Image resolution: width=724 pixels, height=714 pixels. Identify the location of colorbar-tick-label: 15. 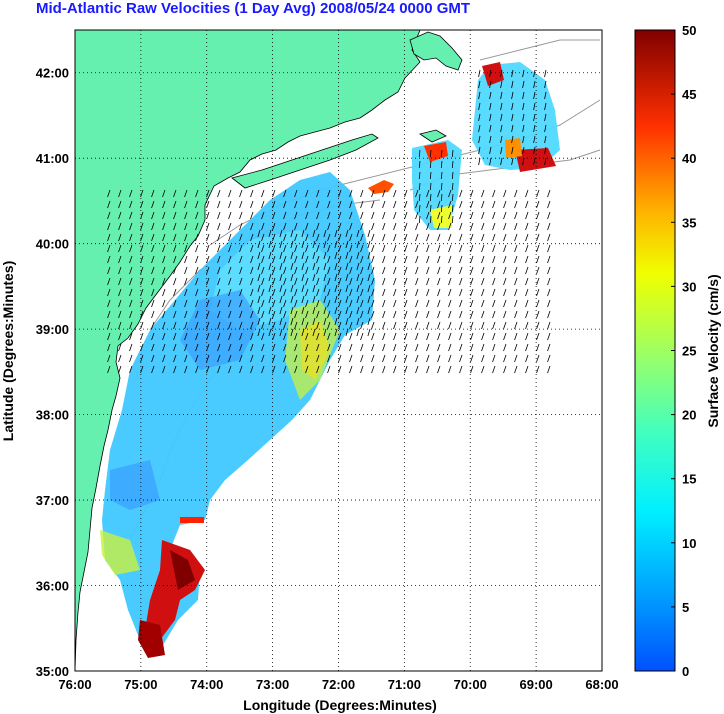
(689, 479).